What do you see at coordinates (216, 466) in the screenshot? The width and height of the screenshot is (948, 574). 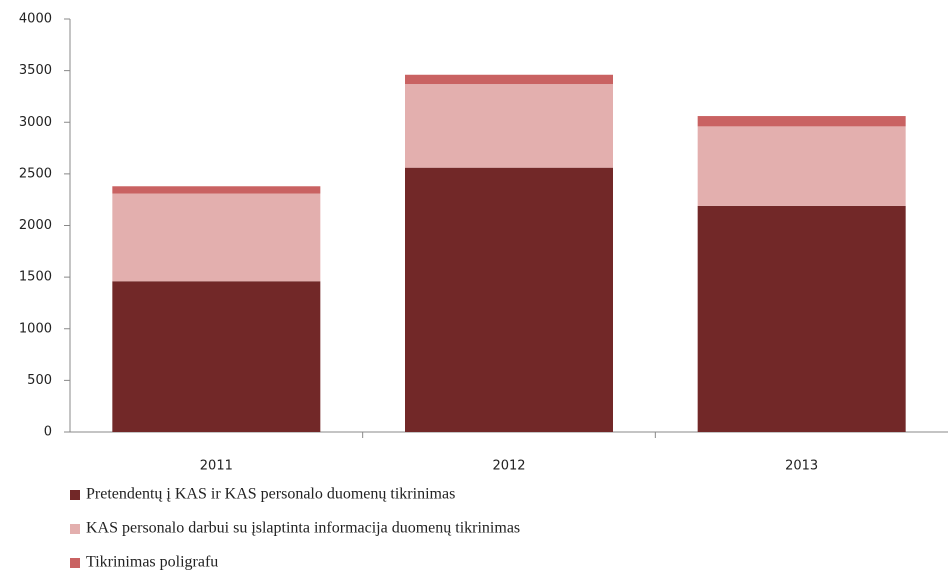 I see `x-tick-label: 2011` at bounding box center [216, 466].